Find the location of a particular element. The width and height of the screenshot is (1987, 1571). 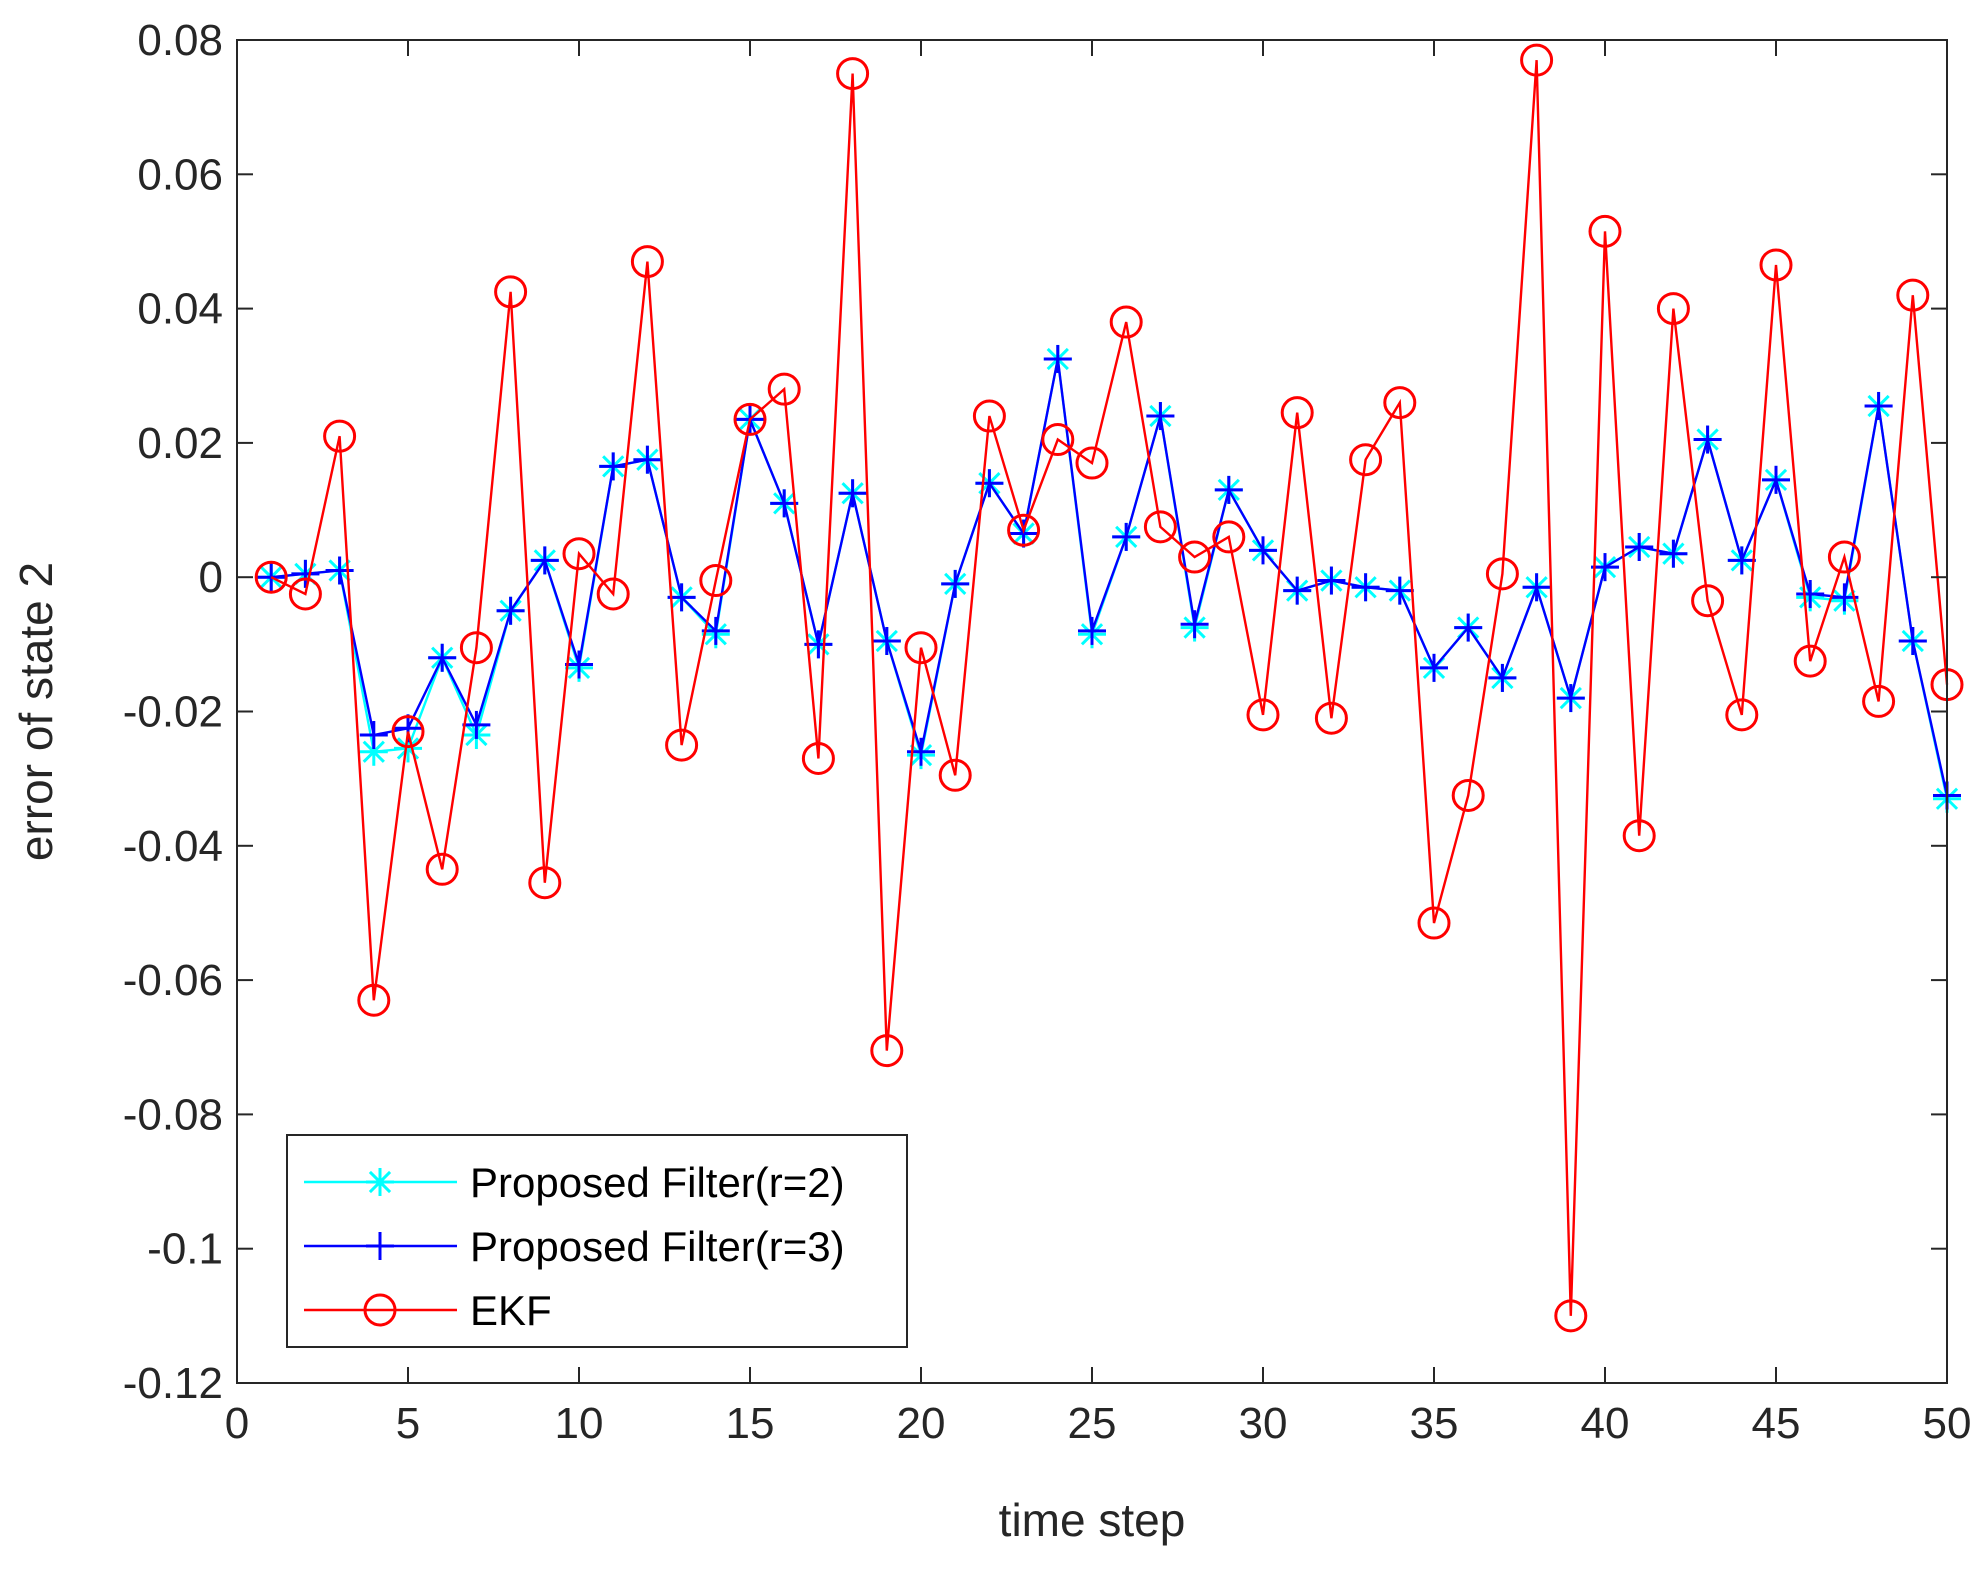

legend-item: EKF is located at coordinates (428, 1310).